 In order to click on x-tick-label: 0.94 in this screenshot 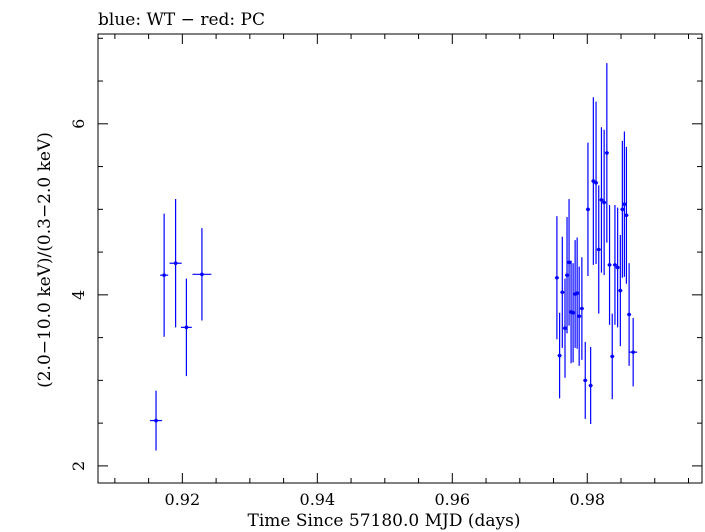, I will do `click(318, 499)`.